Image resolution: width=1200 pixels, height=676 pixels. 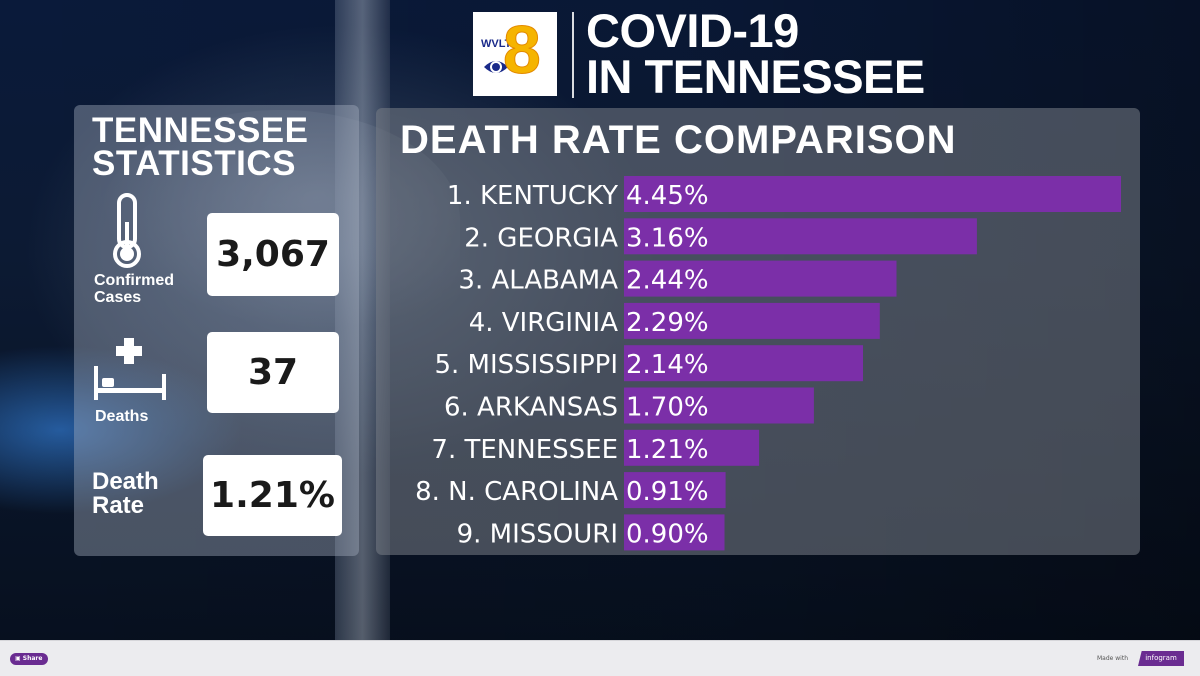 I want to click on footer-bar: ▣ Share Made with infogram, so click(x=600, y=658).